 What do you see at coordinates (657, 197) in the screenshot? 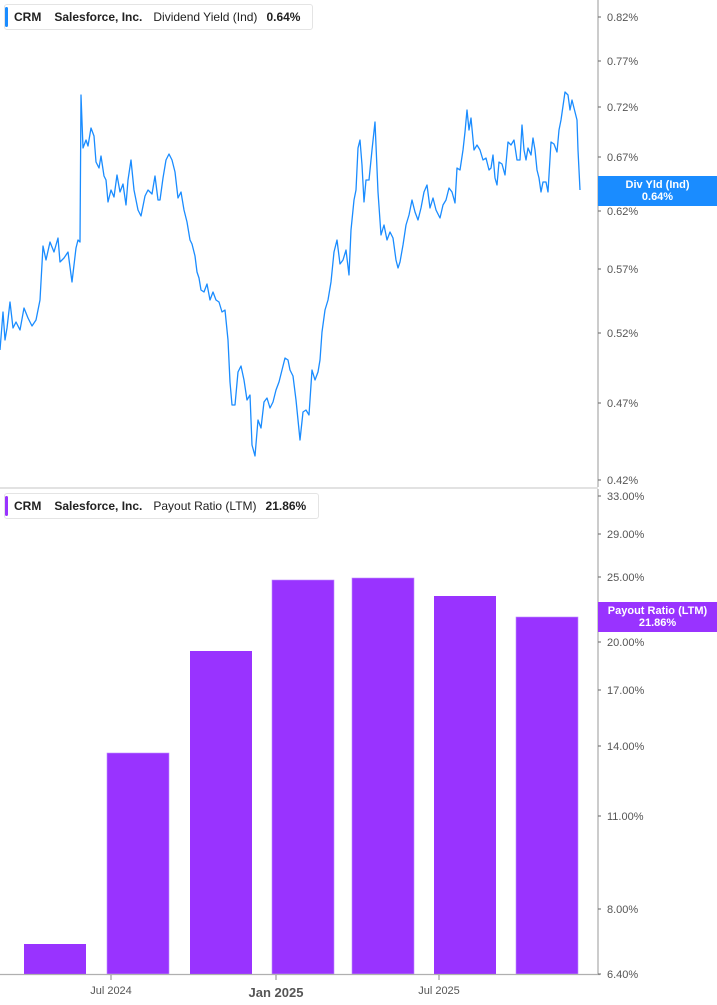
I see `tag-value: 0.64%` at bounding box center [657, 197].